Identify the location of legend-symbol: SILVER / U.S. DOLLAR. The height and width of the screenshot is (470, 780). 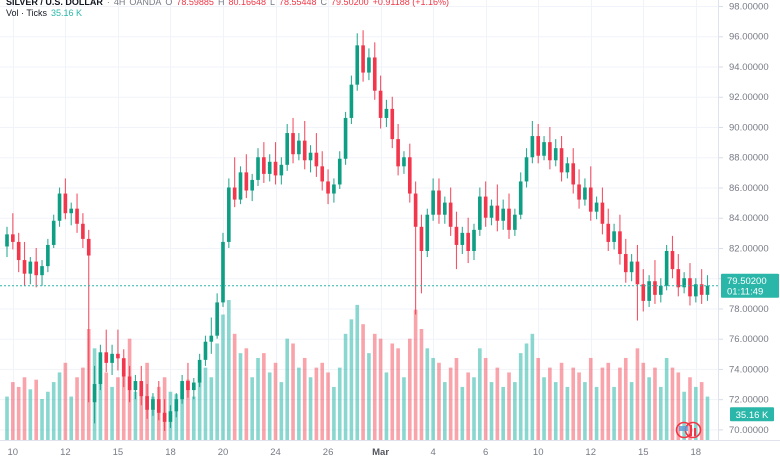
(54, 3).